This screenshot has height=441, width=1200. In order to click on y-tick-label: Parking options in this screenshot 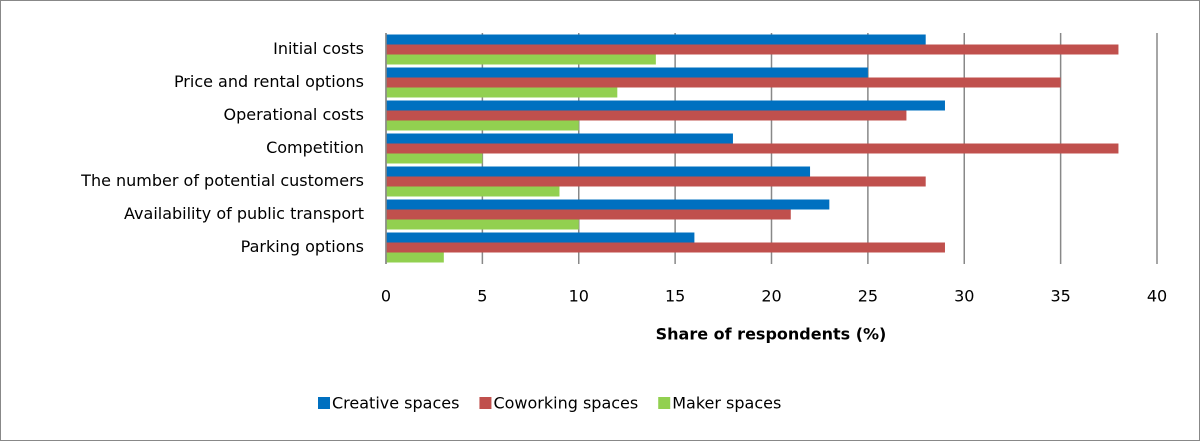, I will do `click(302, 246)`.